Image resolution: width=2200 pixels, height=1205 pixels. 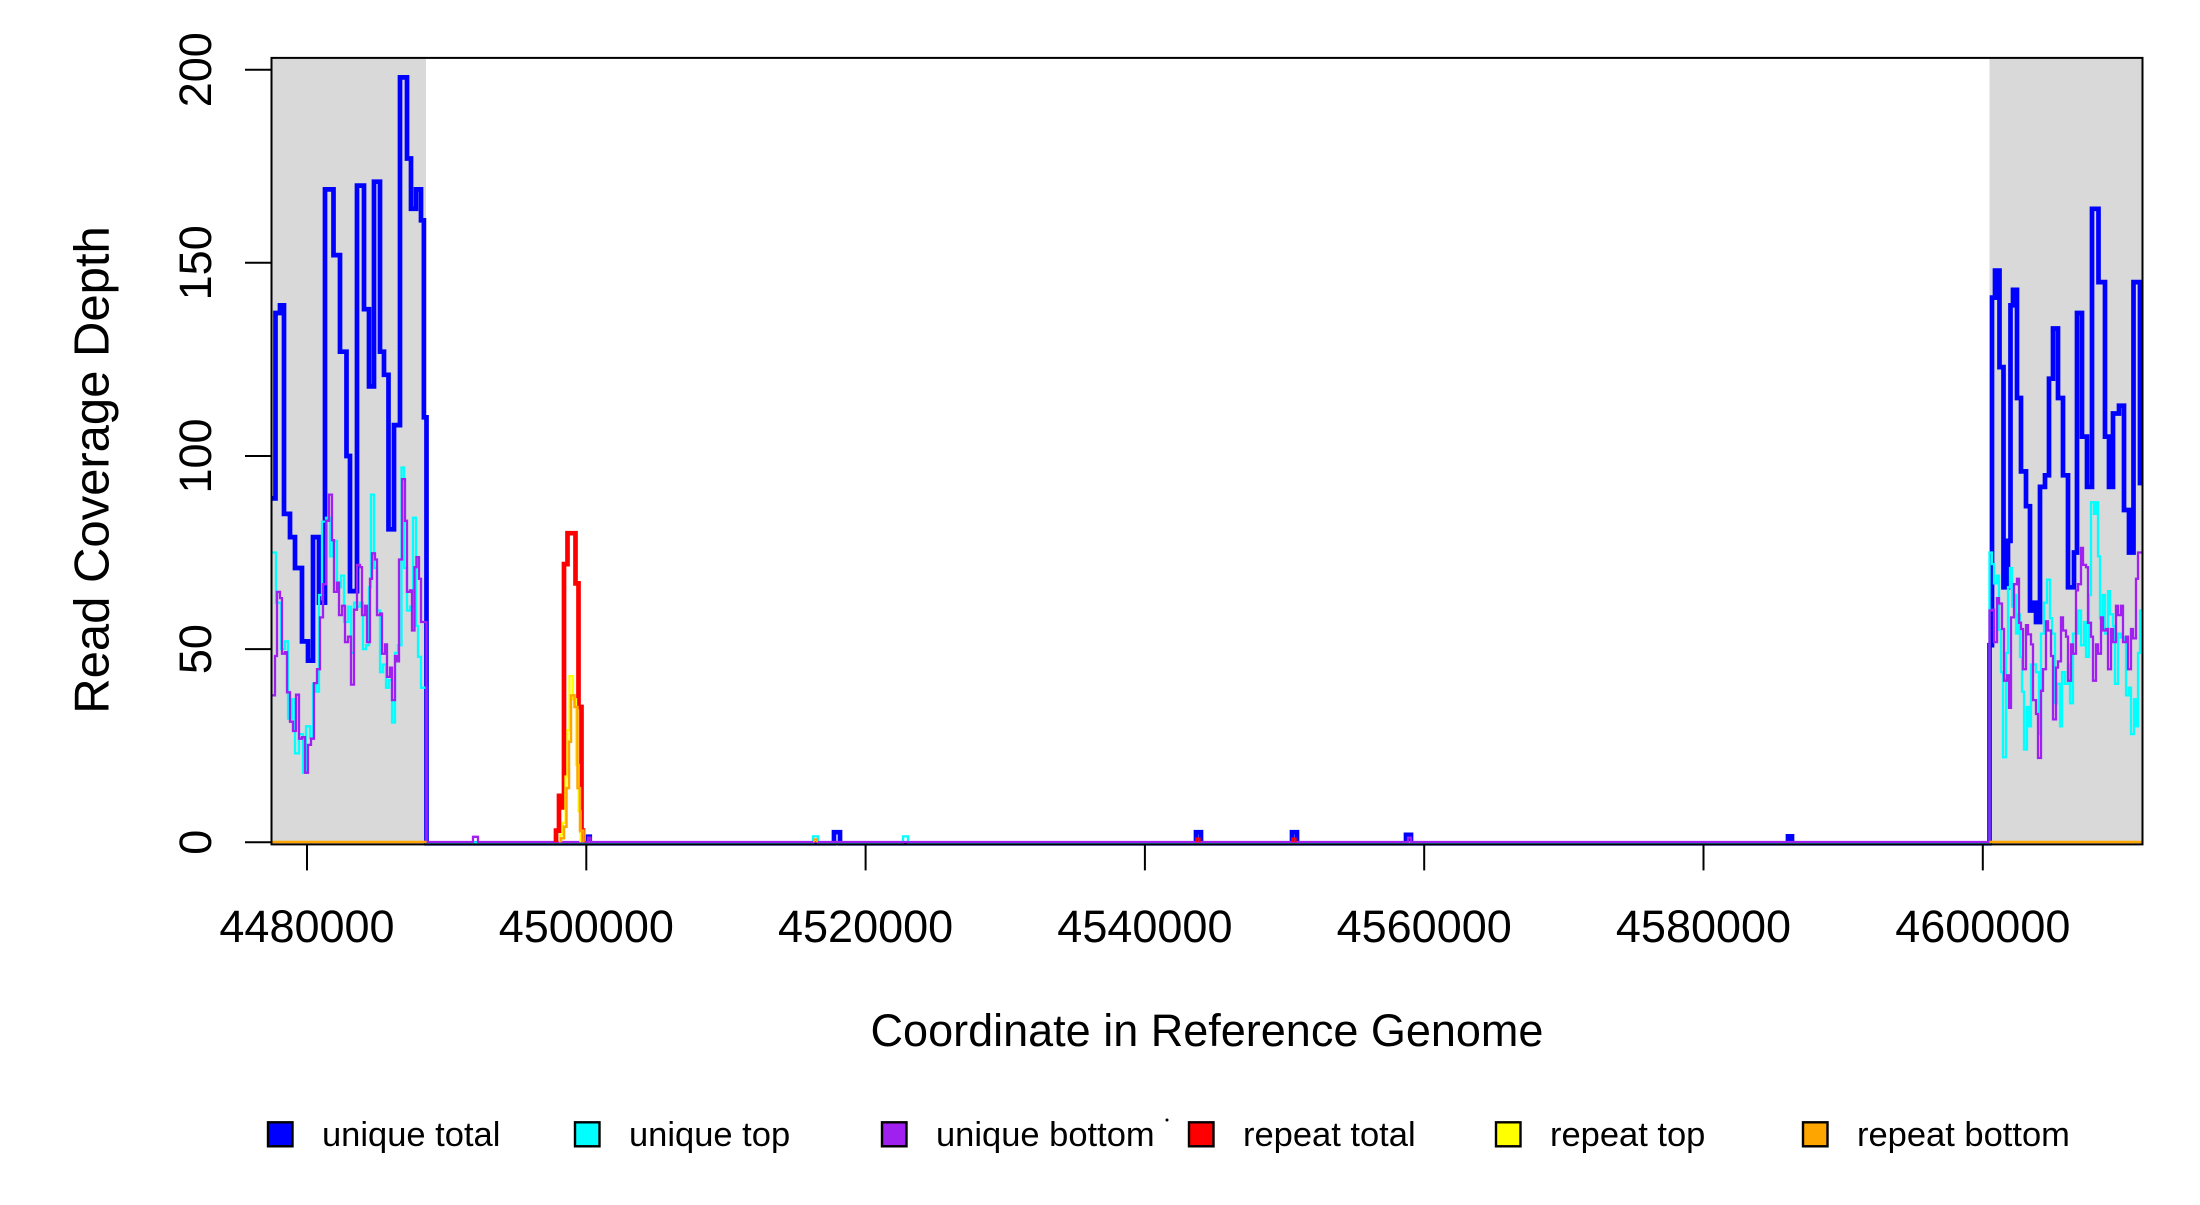 I want to click on svg-text: 200, so click(x=195, y=69).